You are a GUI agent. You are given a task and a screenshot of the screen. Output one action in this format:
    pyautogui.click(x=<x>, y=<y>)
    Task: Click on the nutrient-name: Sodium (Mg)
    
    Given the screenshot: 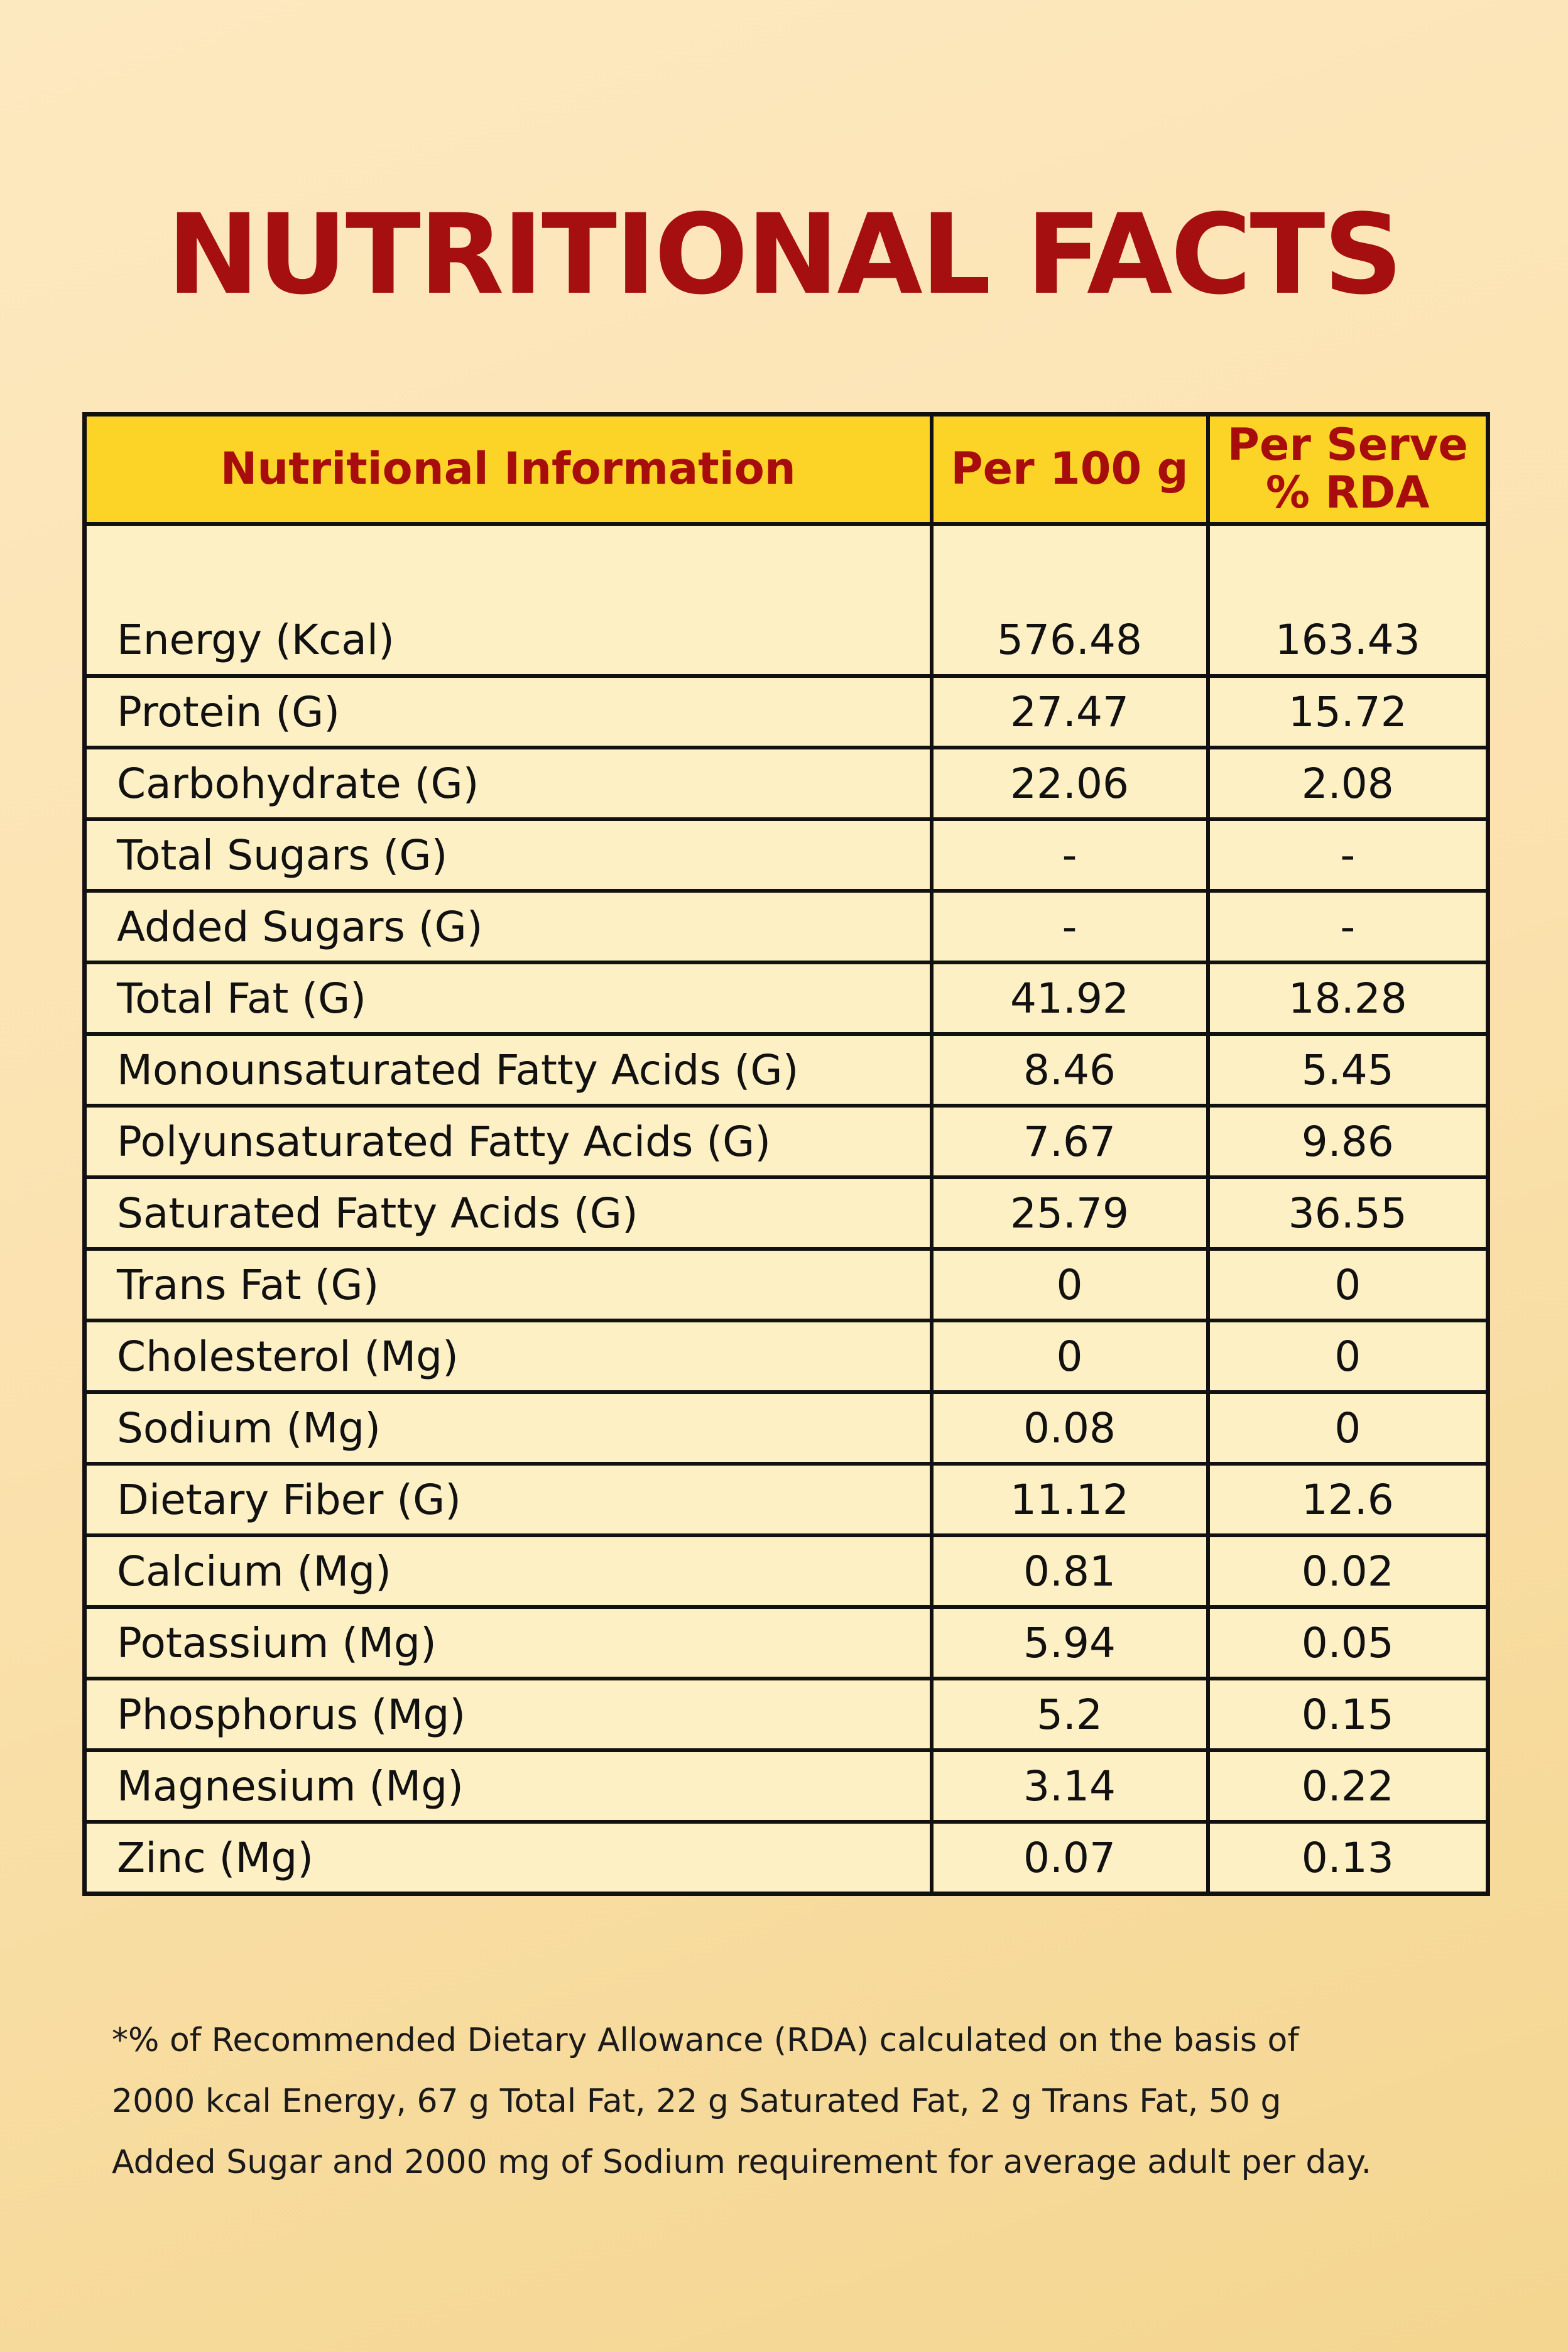 What is the action you would take?
    pyautogui.click(x=508, y=1428)
    